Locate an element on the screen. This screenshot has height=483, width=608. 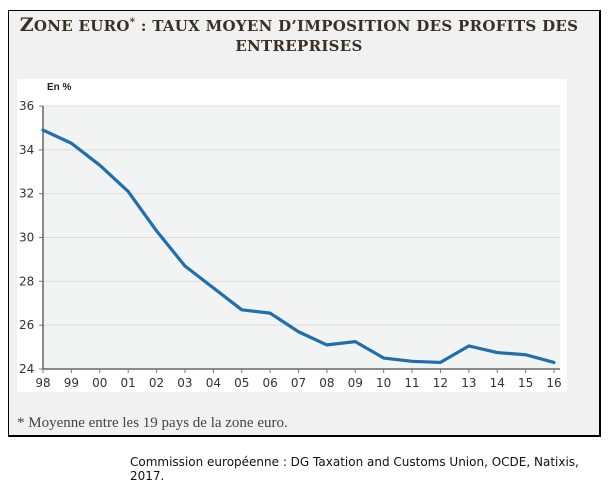
x-tick-label: 15 is located at coordinates (525, 383).